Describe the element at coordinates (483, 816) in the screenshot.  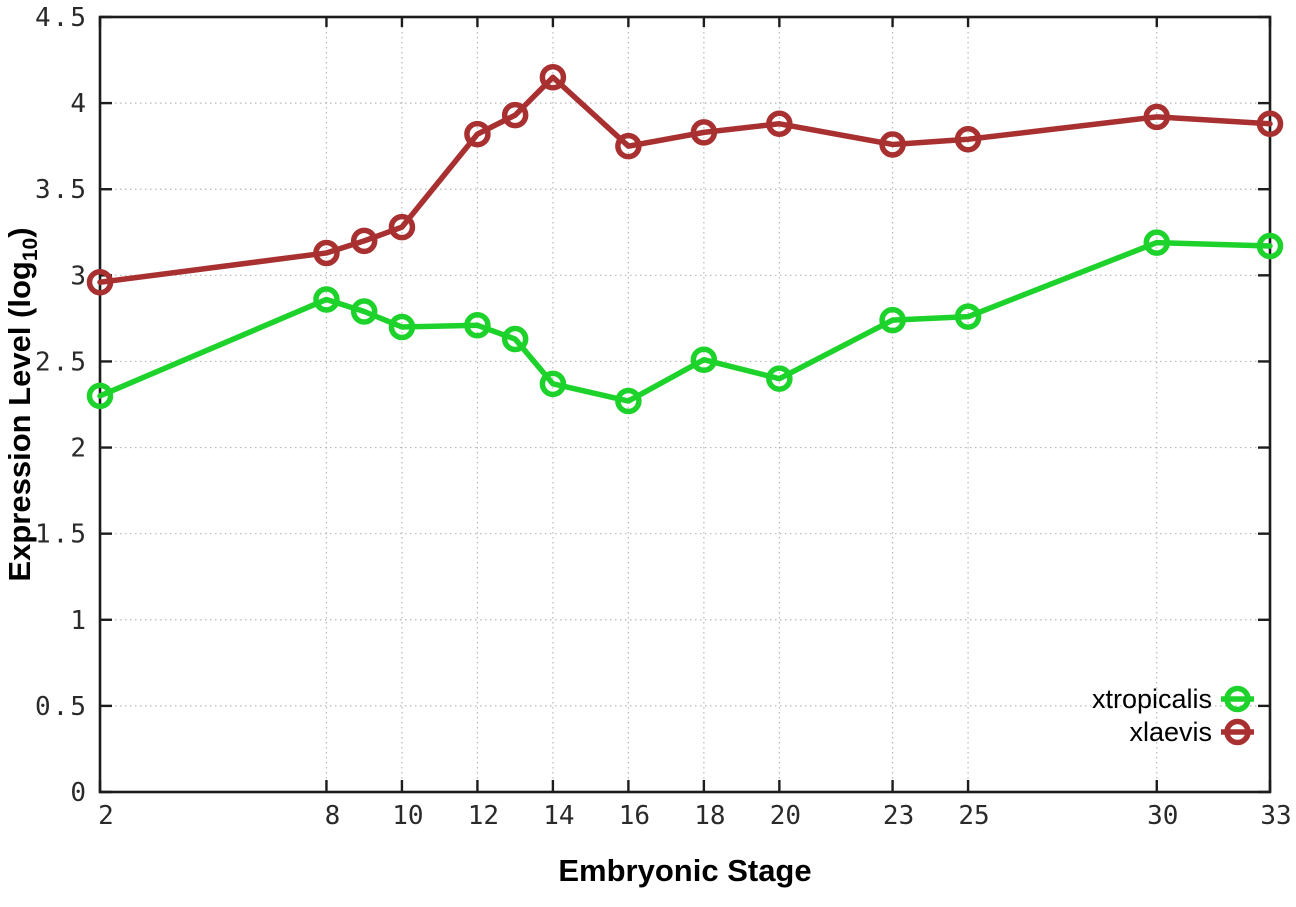
I see `x-tick-label: 12` at that location.